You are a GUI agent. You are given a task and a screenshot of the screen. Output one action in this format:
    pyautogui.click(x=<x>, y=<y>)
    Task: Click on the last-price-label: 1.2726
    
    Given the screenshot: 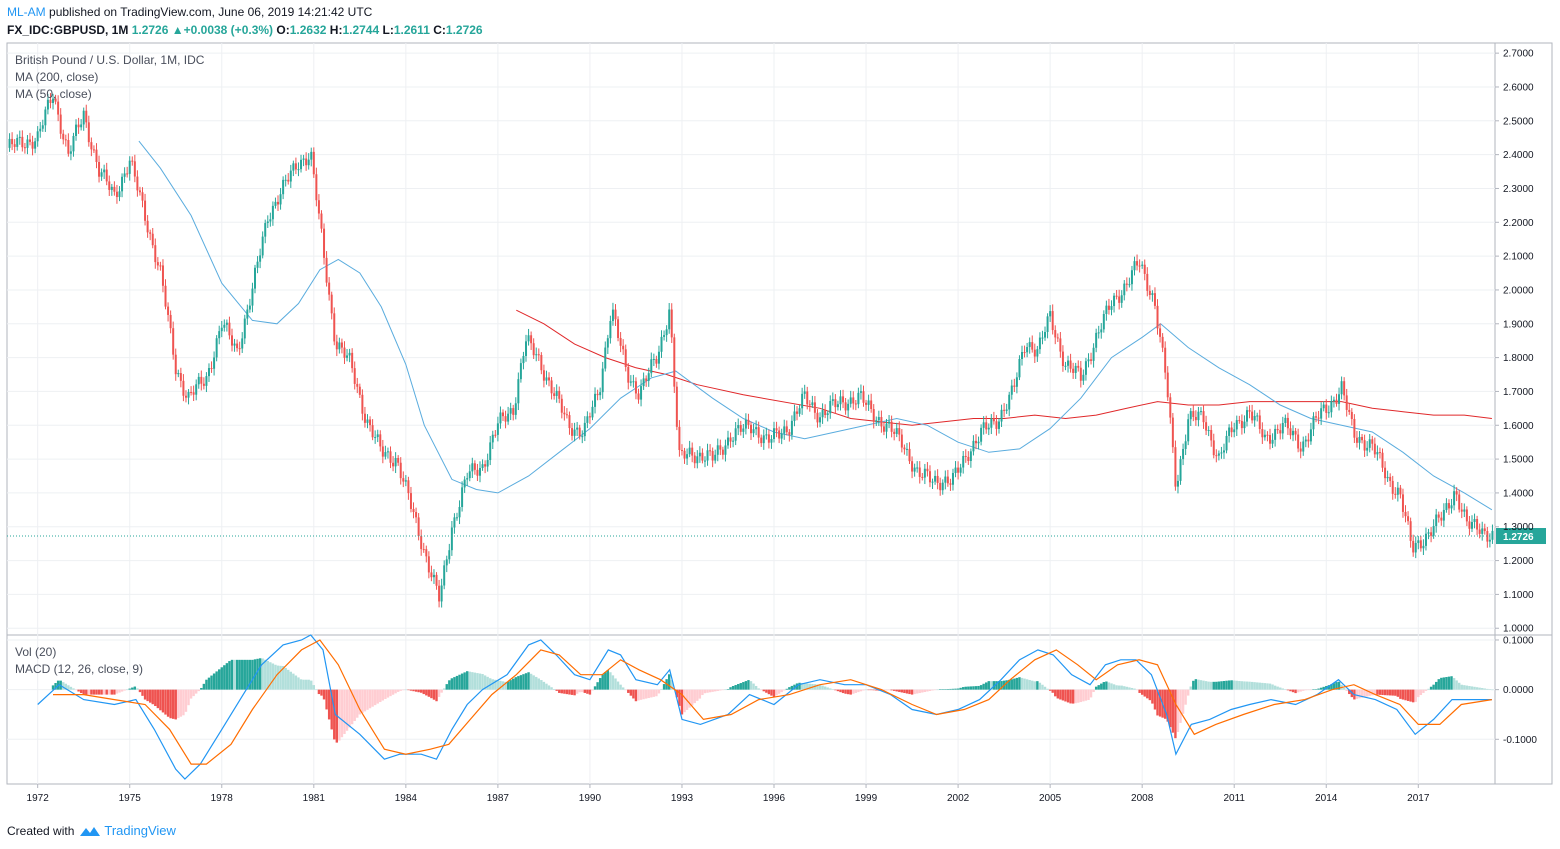 What is the action you would take?
    pyautogui.click(x=1518, y=537)
    